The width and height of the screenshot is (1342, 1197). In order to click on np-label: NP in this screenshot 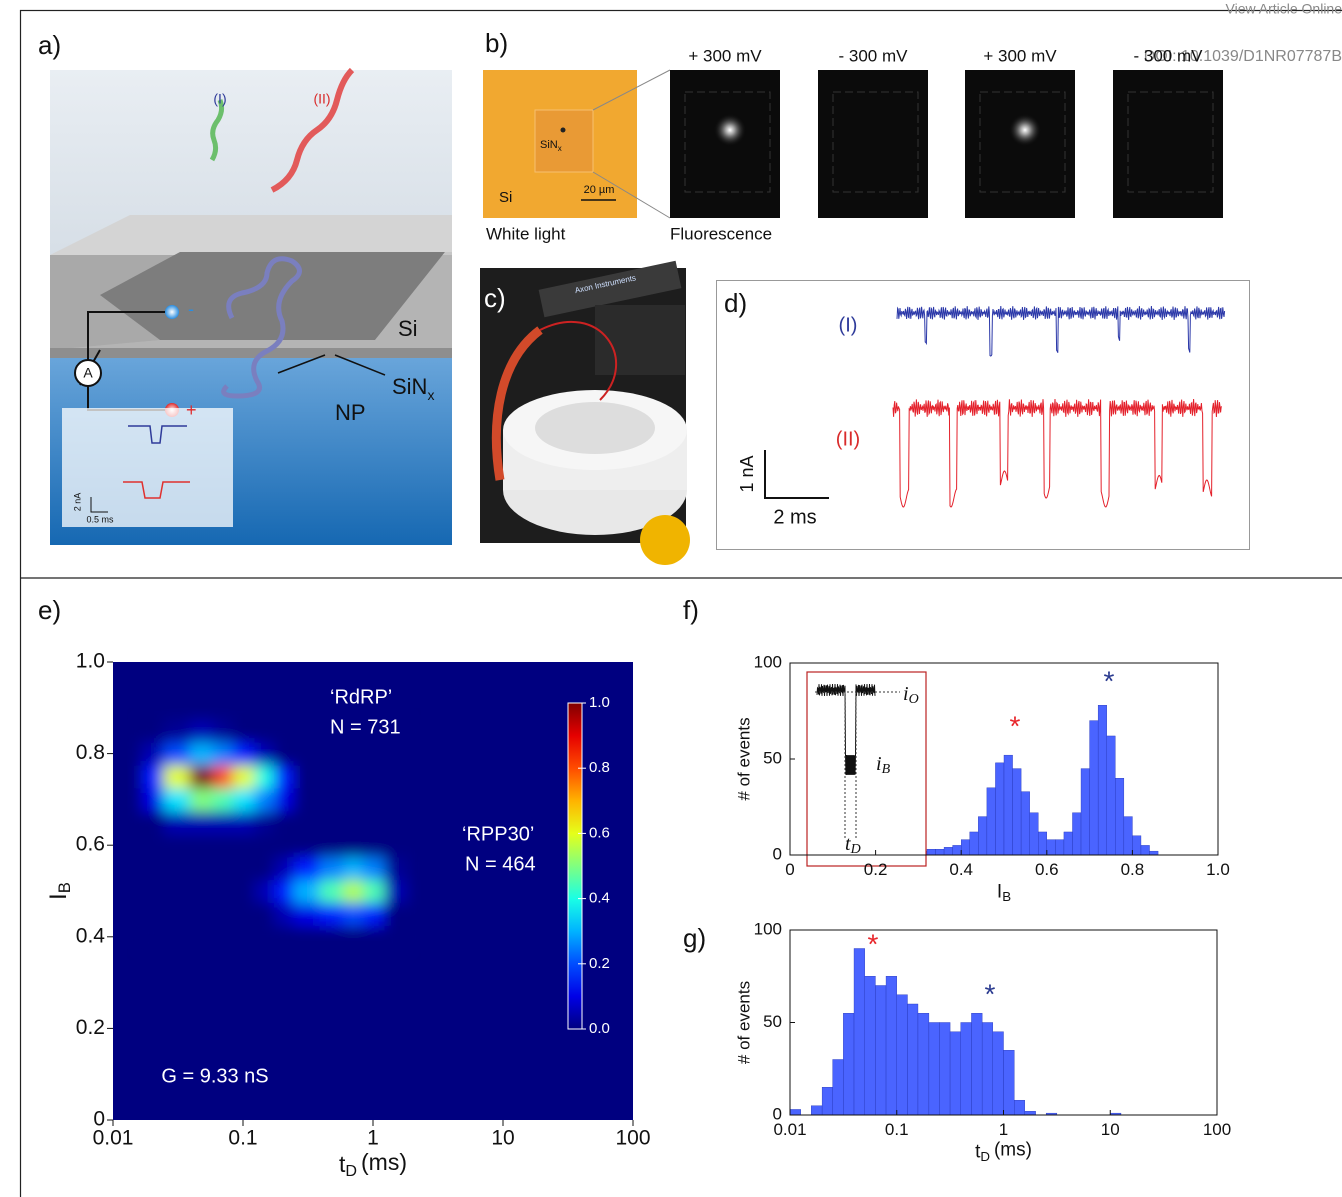, I will do `click(350, 412)`.